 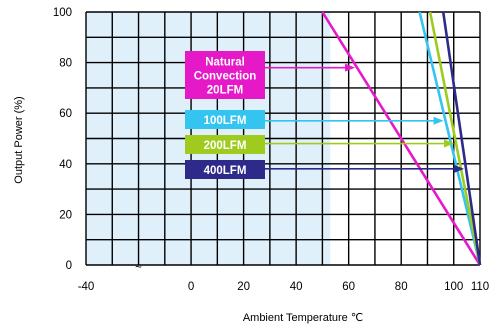 I want to click on legend-label-3-0: 400LFM, so click(x=225, y=171).